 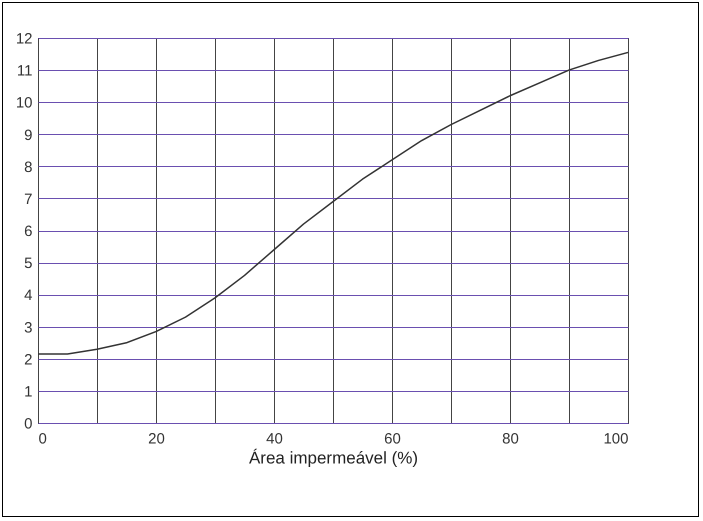 I want to click on y-tick-label: 3, so click(x=28, y=327).